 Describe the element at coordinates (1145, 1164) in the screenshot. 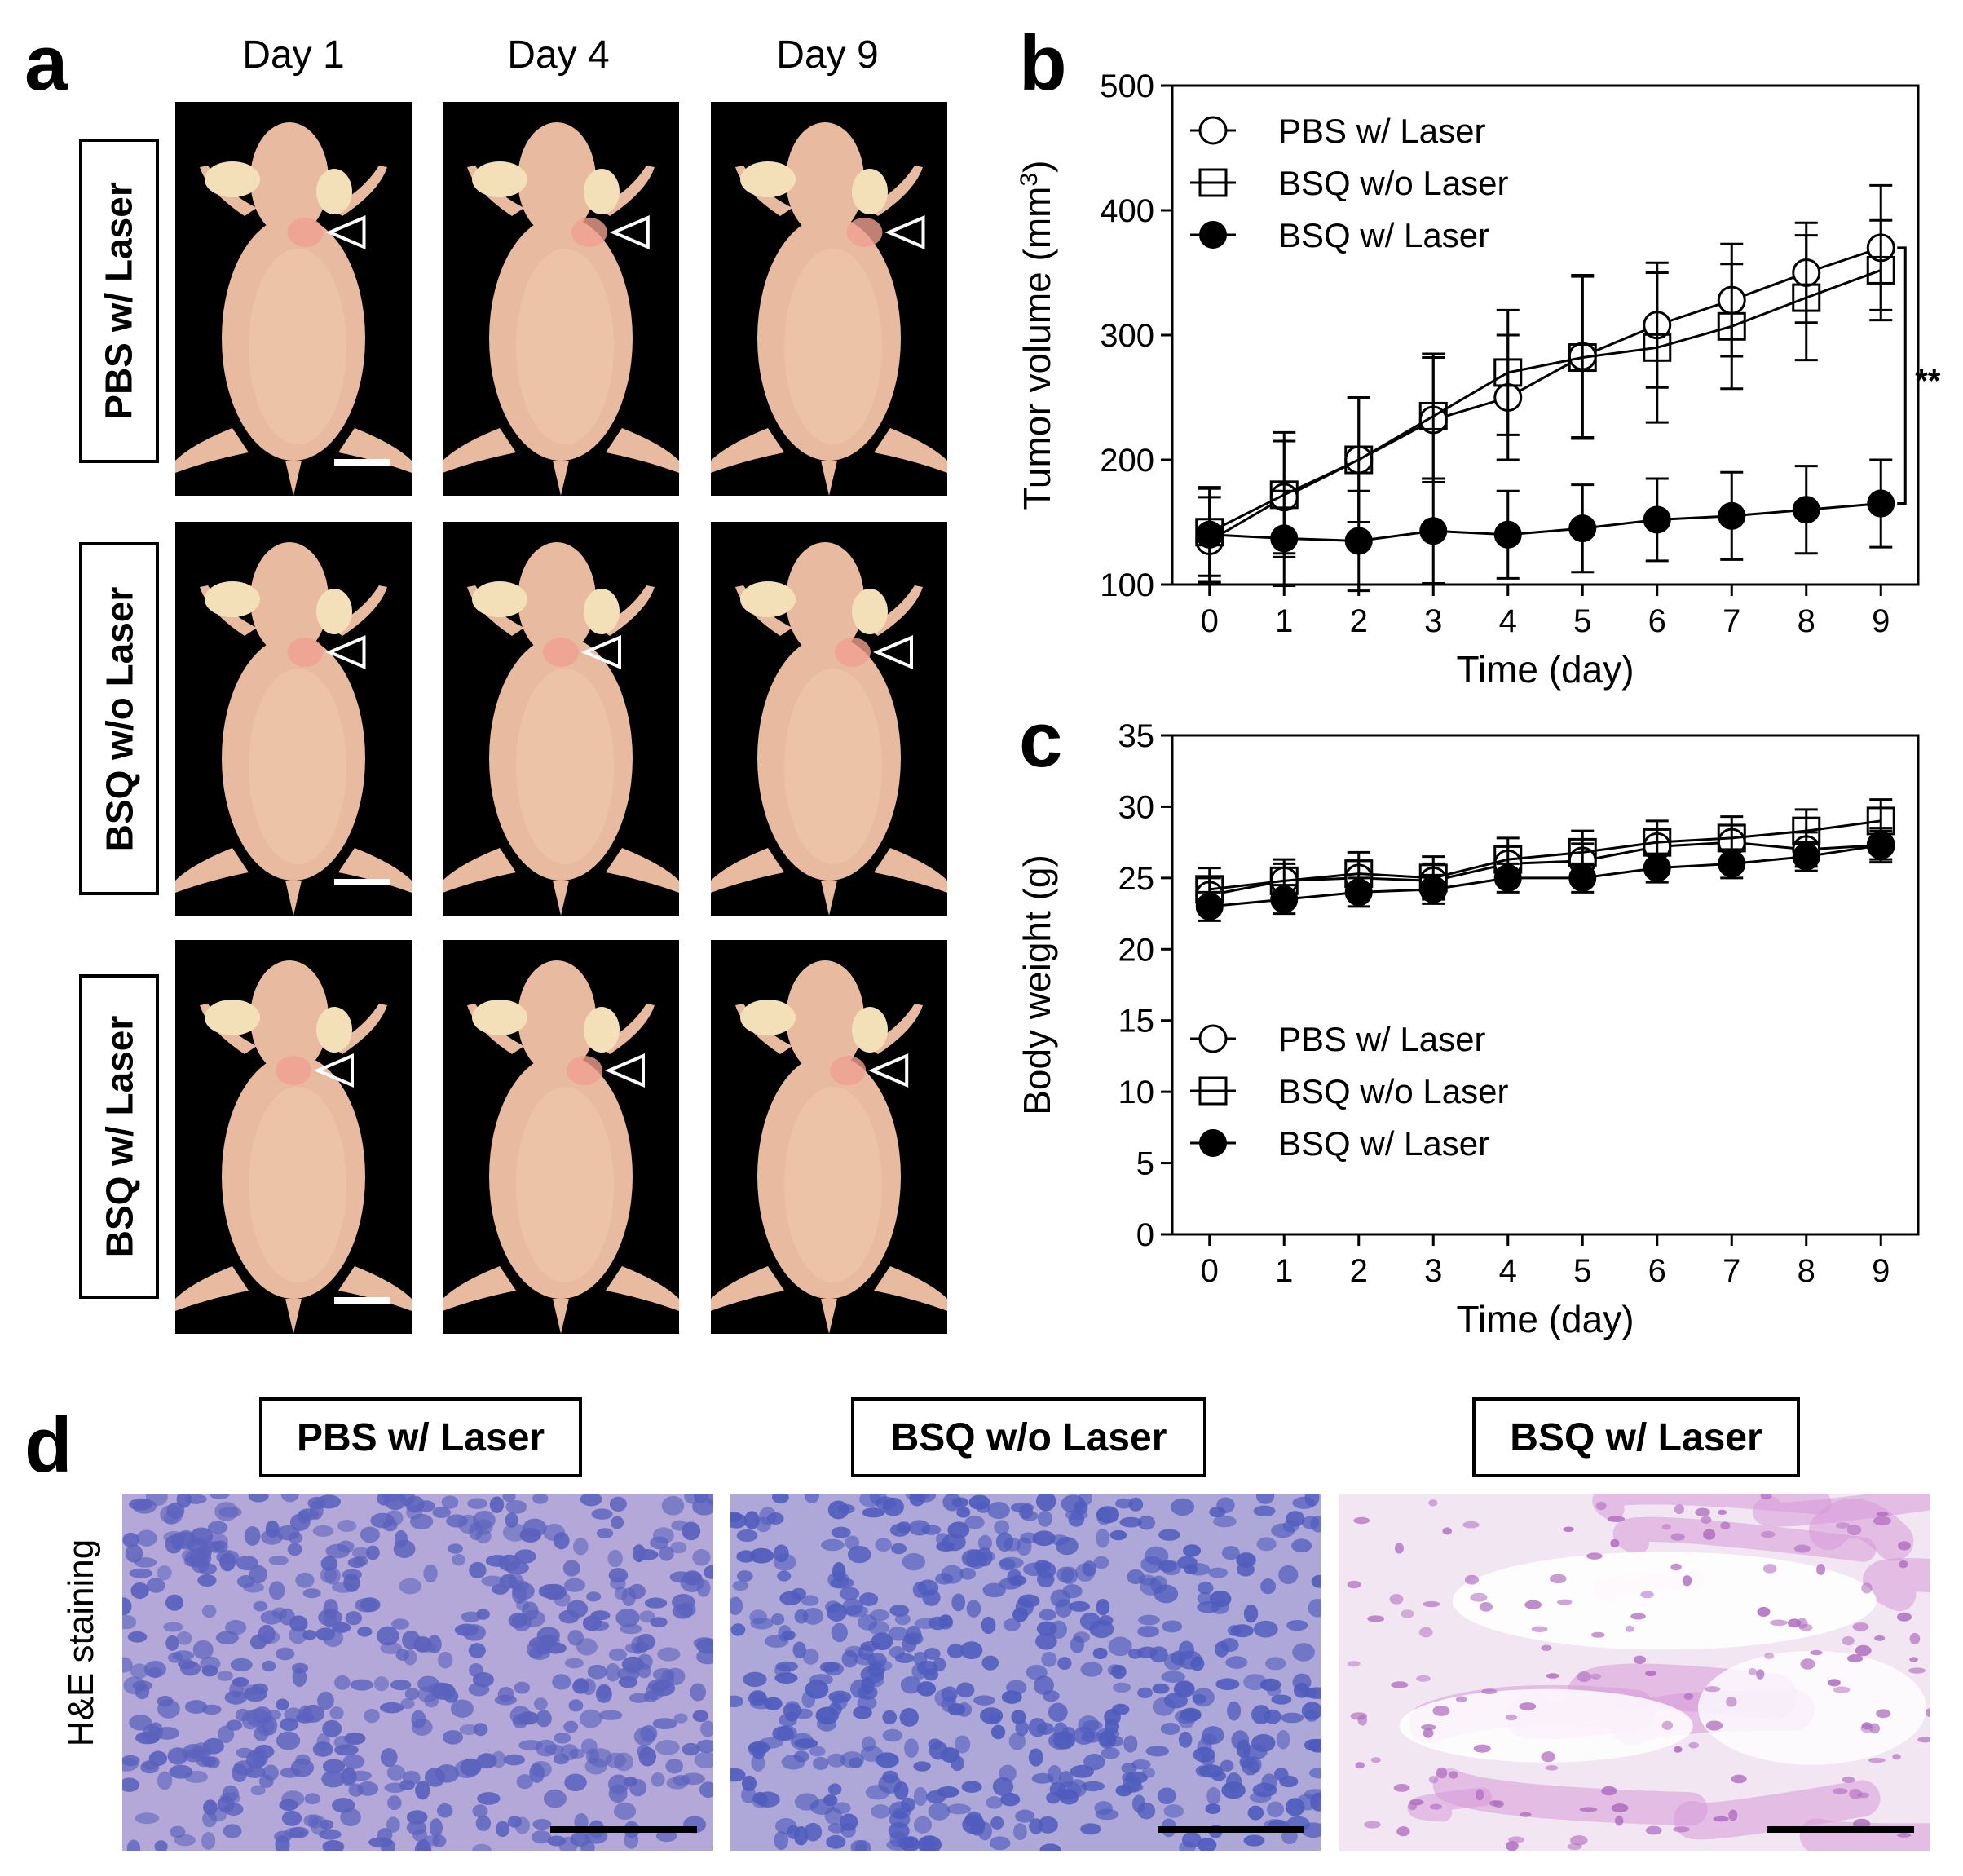

I see `y-tick-label: 5` at that location.